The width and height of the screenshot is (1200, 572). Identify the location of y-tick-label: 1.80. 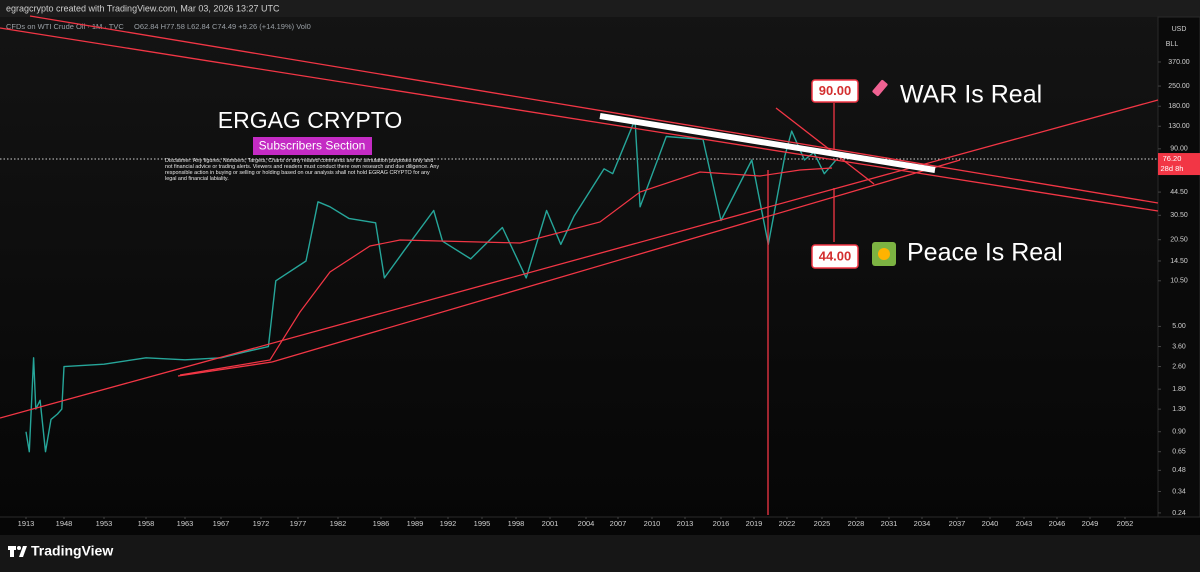
(1179, 389).